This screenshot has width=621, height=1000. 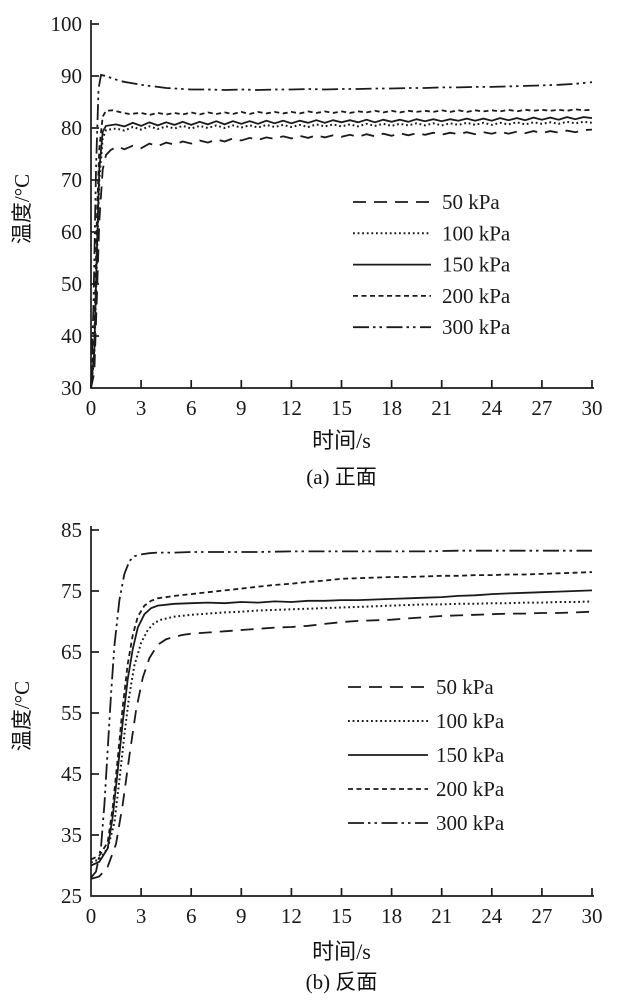 I want to click on y-tick-label: 75, so click(x=71, y=591).